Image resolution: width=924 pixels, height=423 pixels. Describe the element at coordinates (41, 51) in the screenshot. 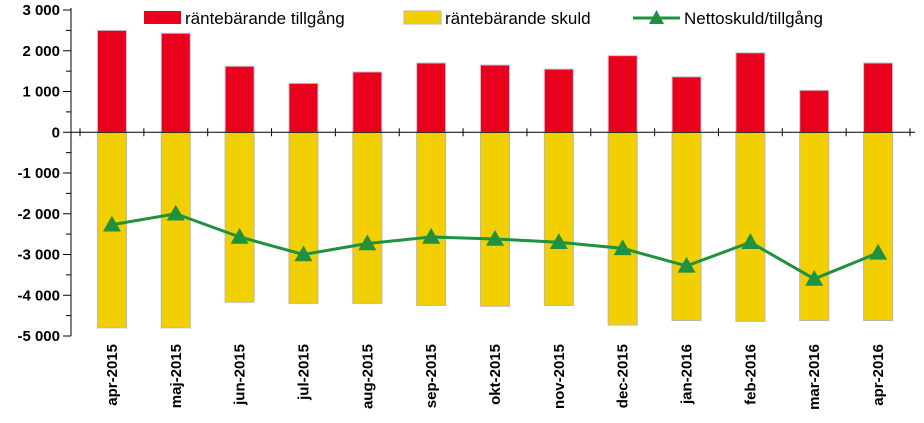

I see `y-tick-label: 2 000` at that location.